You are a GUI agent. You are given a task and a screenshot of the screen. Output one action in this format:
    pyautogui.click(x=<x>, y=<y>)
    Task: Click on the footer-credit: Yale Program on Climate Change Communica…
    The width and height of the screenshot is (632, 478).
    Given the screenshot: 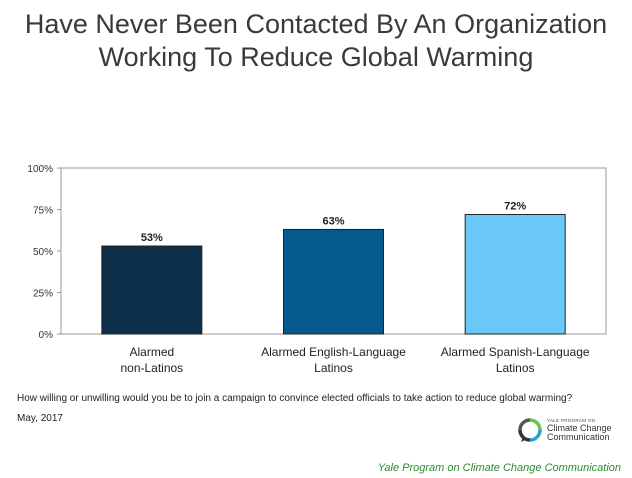 What is the action you would take?
    pyautogui.click(x=499, y=468)
    